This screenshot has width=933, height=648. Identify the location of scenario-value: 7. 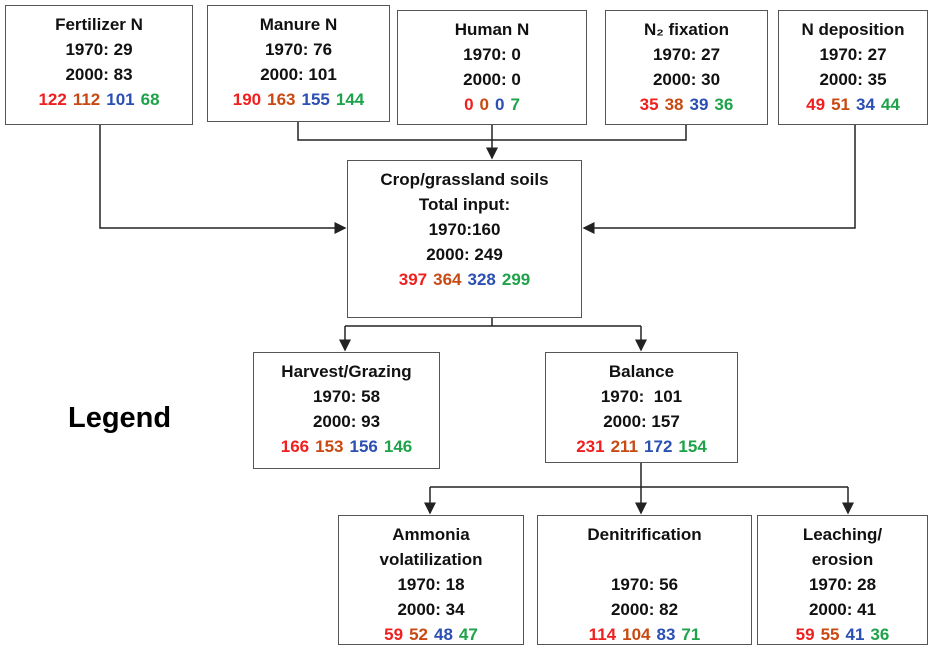
(515, 104).